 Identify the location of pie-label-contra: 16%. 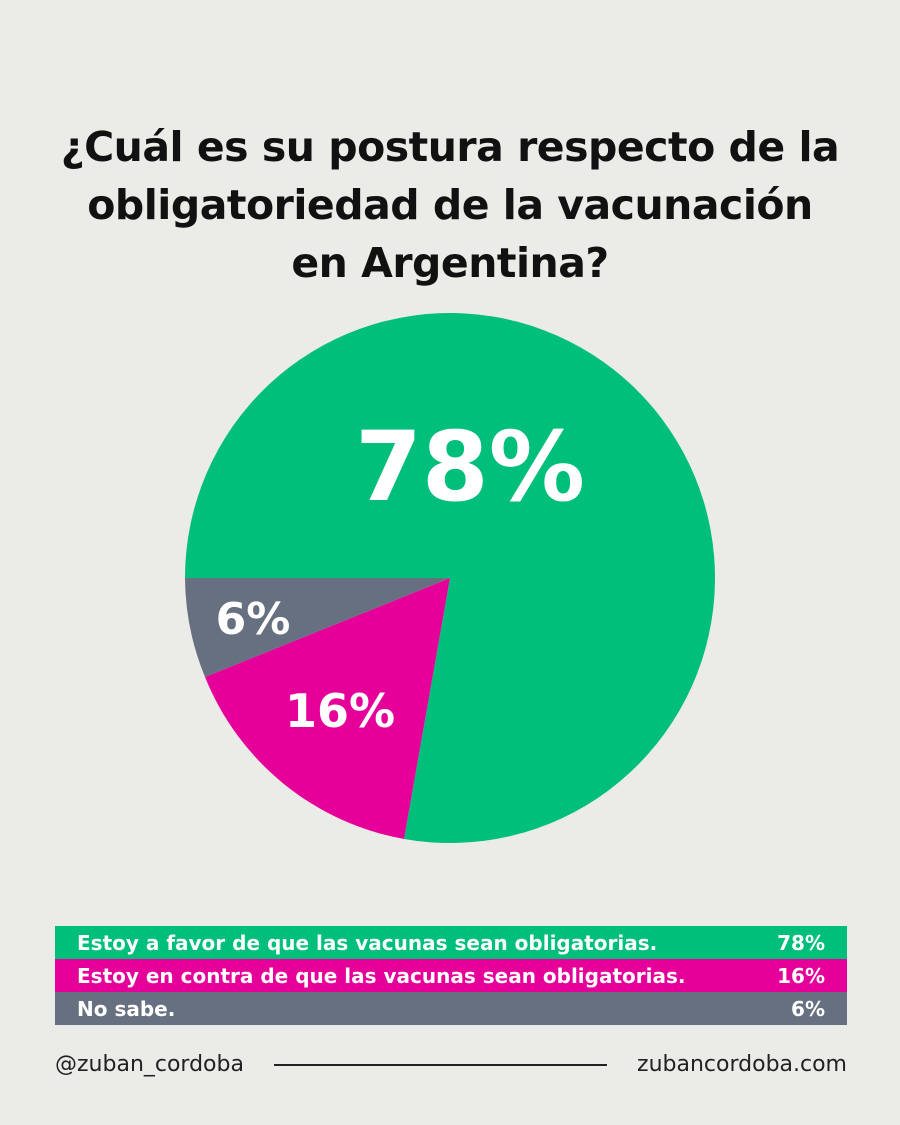
(340, 711).